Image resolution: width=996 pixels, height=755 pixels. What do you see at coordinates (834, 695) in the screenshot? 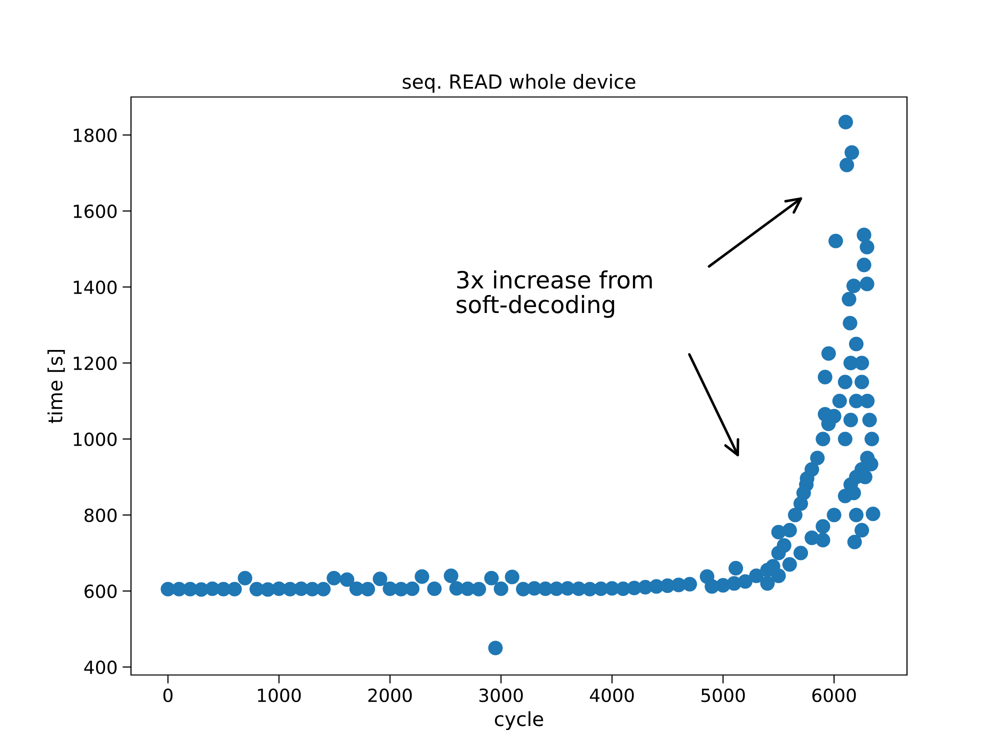
I see `x-tick-label: 6000` at bounding box center [834, 695].